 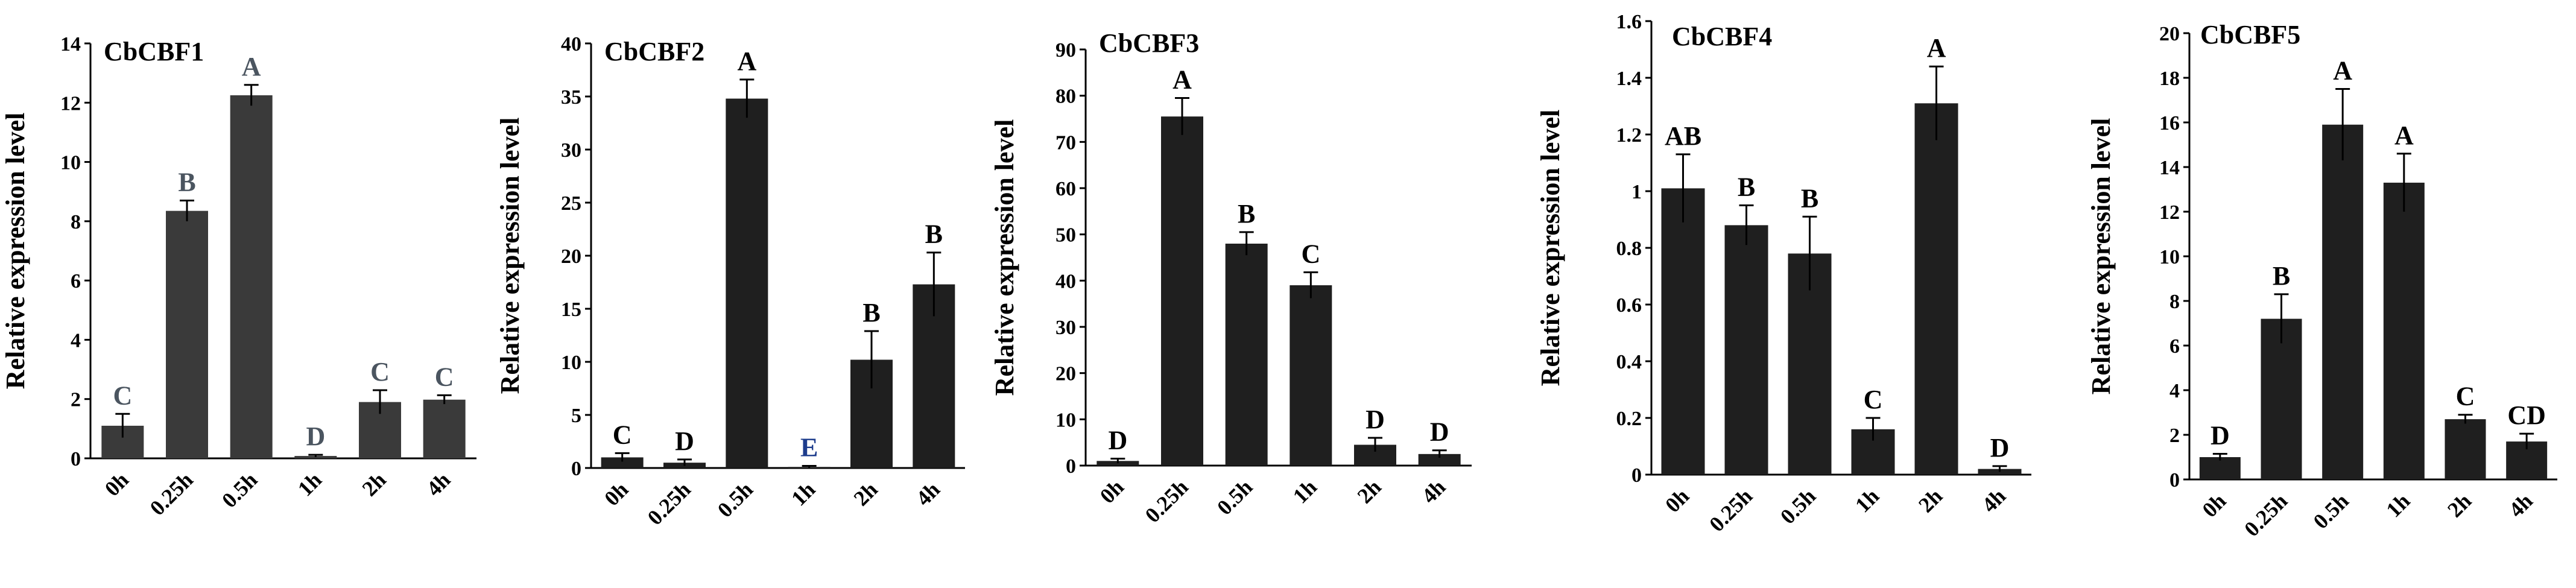 I want to click on y-tick-label: 5, so click(x=576, y=416).